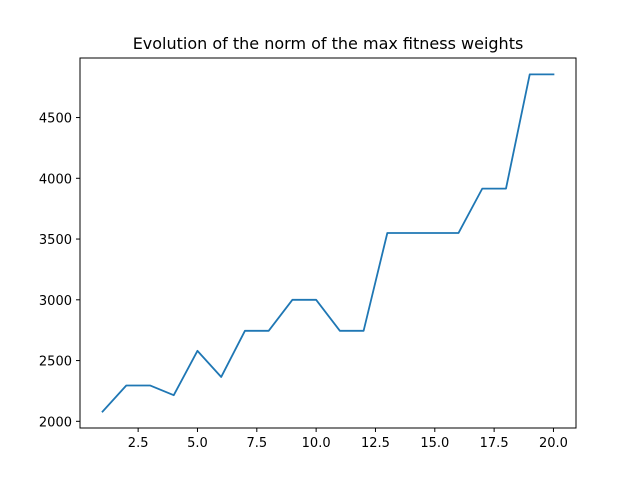 This screenshot has width=640, height=480. I want to click on x-tick-label: 17.5, so click(494, 443).